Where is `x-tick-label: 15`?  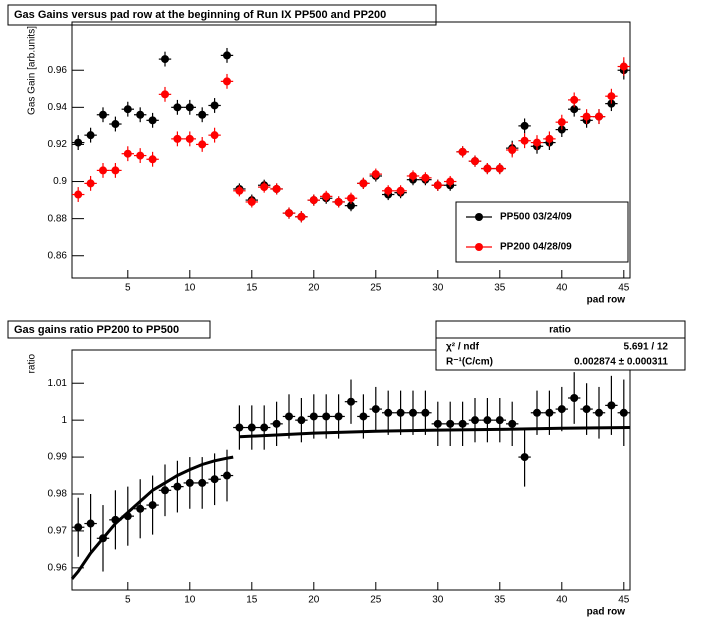
x-tick-label: 15 is located at coordinates (252, 288).